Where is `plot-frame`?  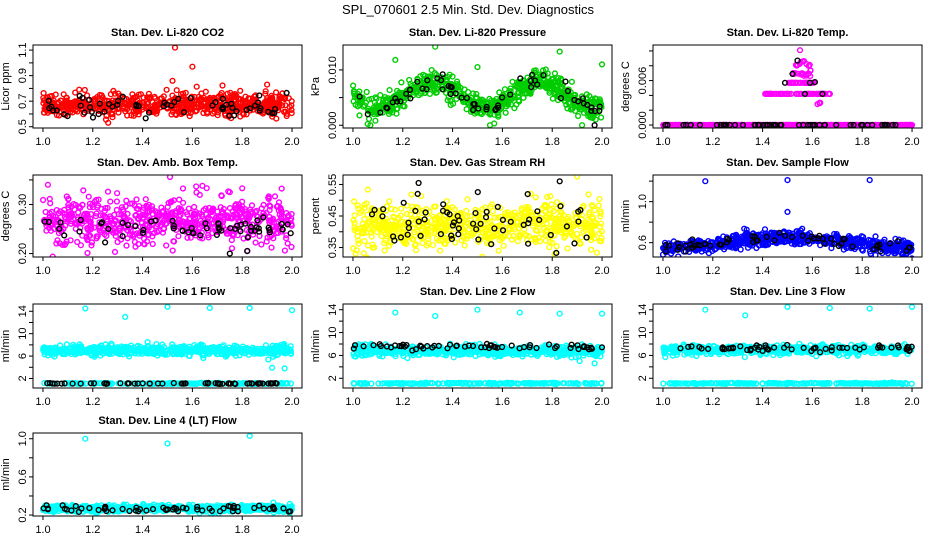
plot-frame is located at coordinates (167, 86).